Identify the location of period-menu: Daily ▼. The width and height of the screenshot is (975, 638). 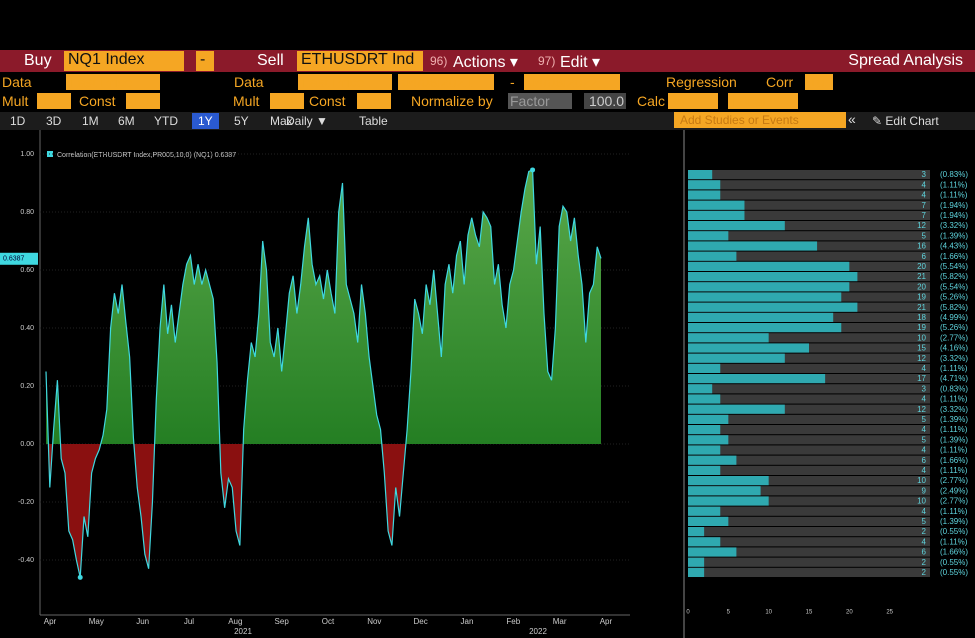
(307, 121).